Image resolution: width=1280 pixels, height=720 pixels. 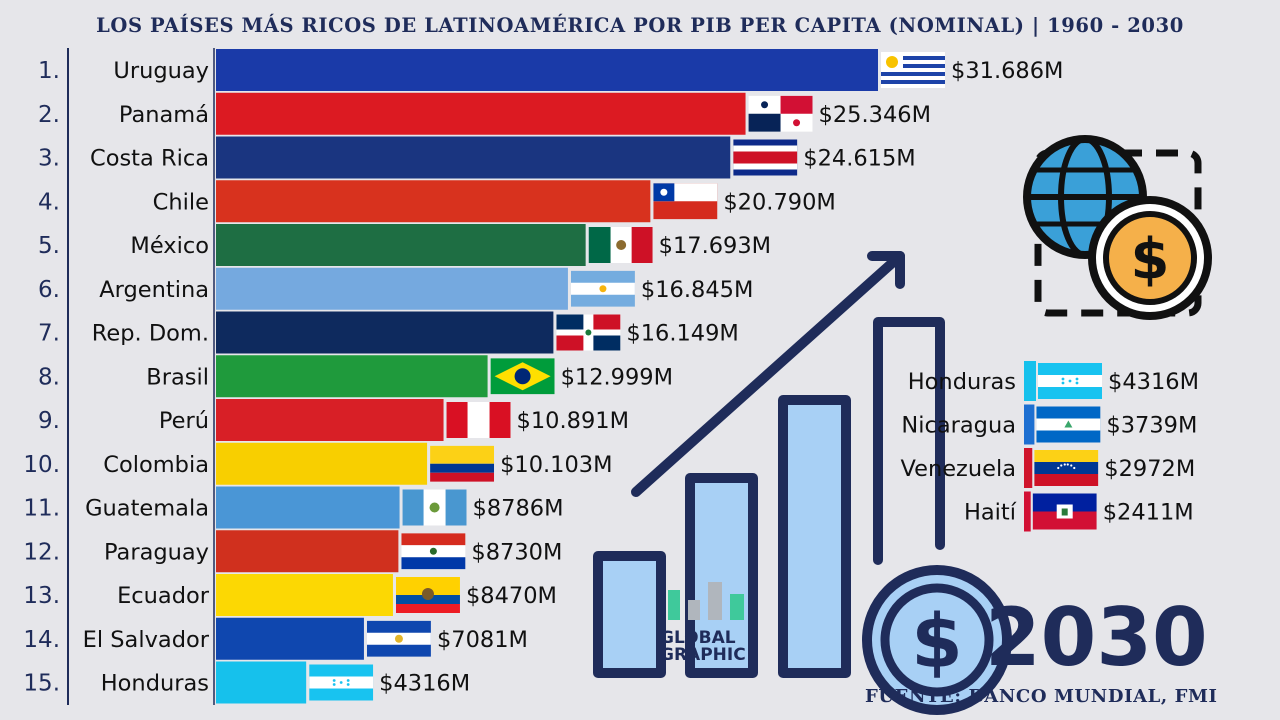 What do you see at coordinates (1068, 424) in the screenshot?
I see `flag-nicaragua-icon` at bounding box center [1068, 424].